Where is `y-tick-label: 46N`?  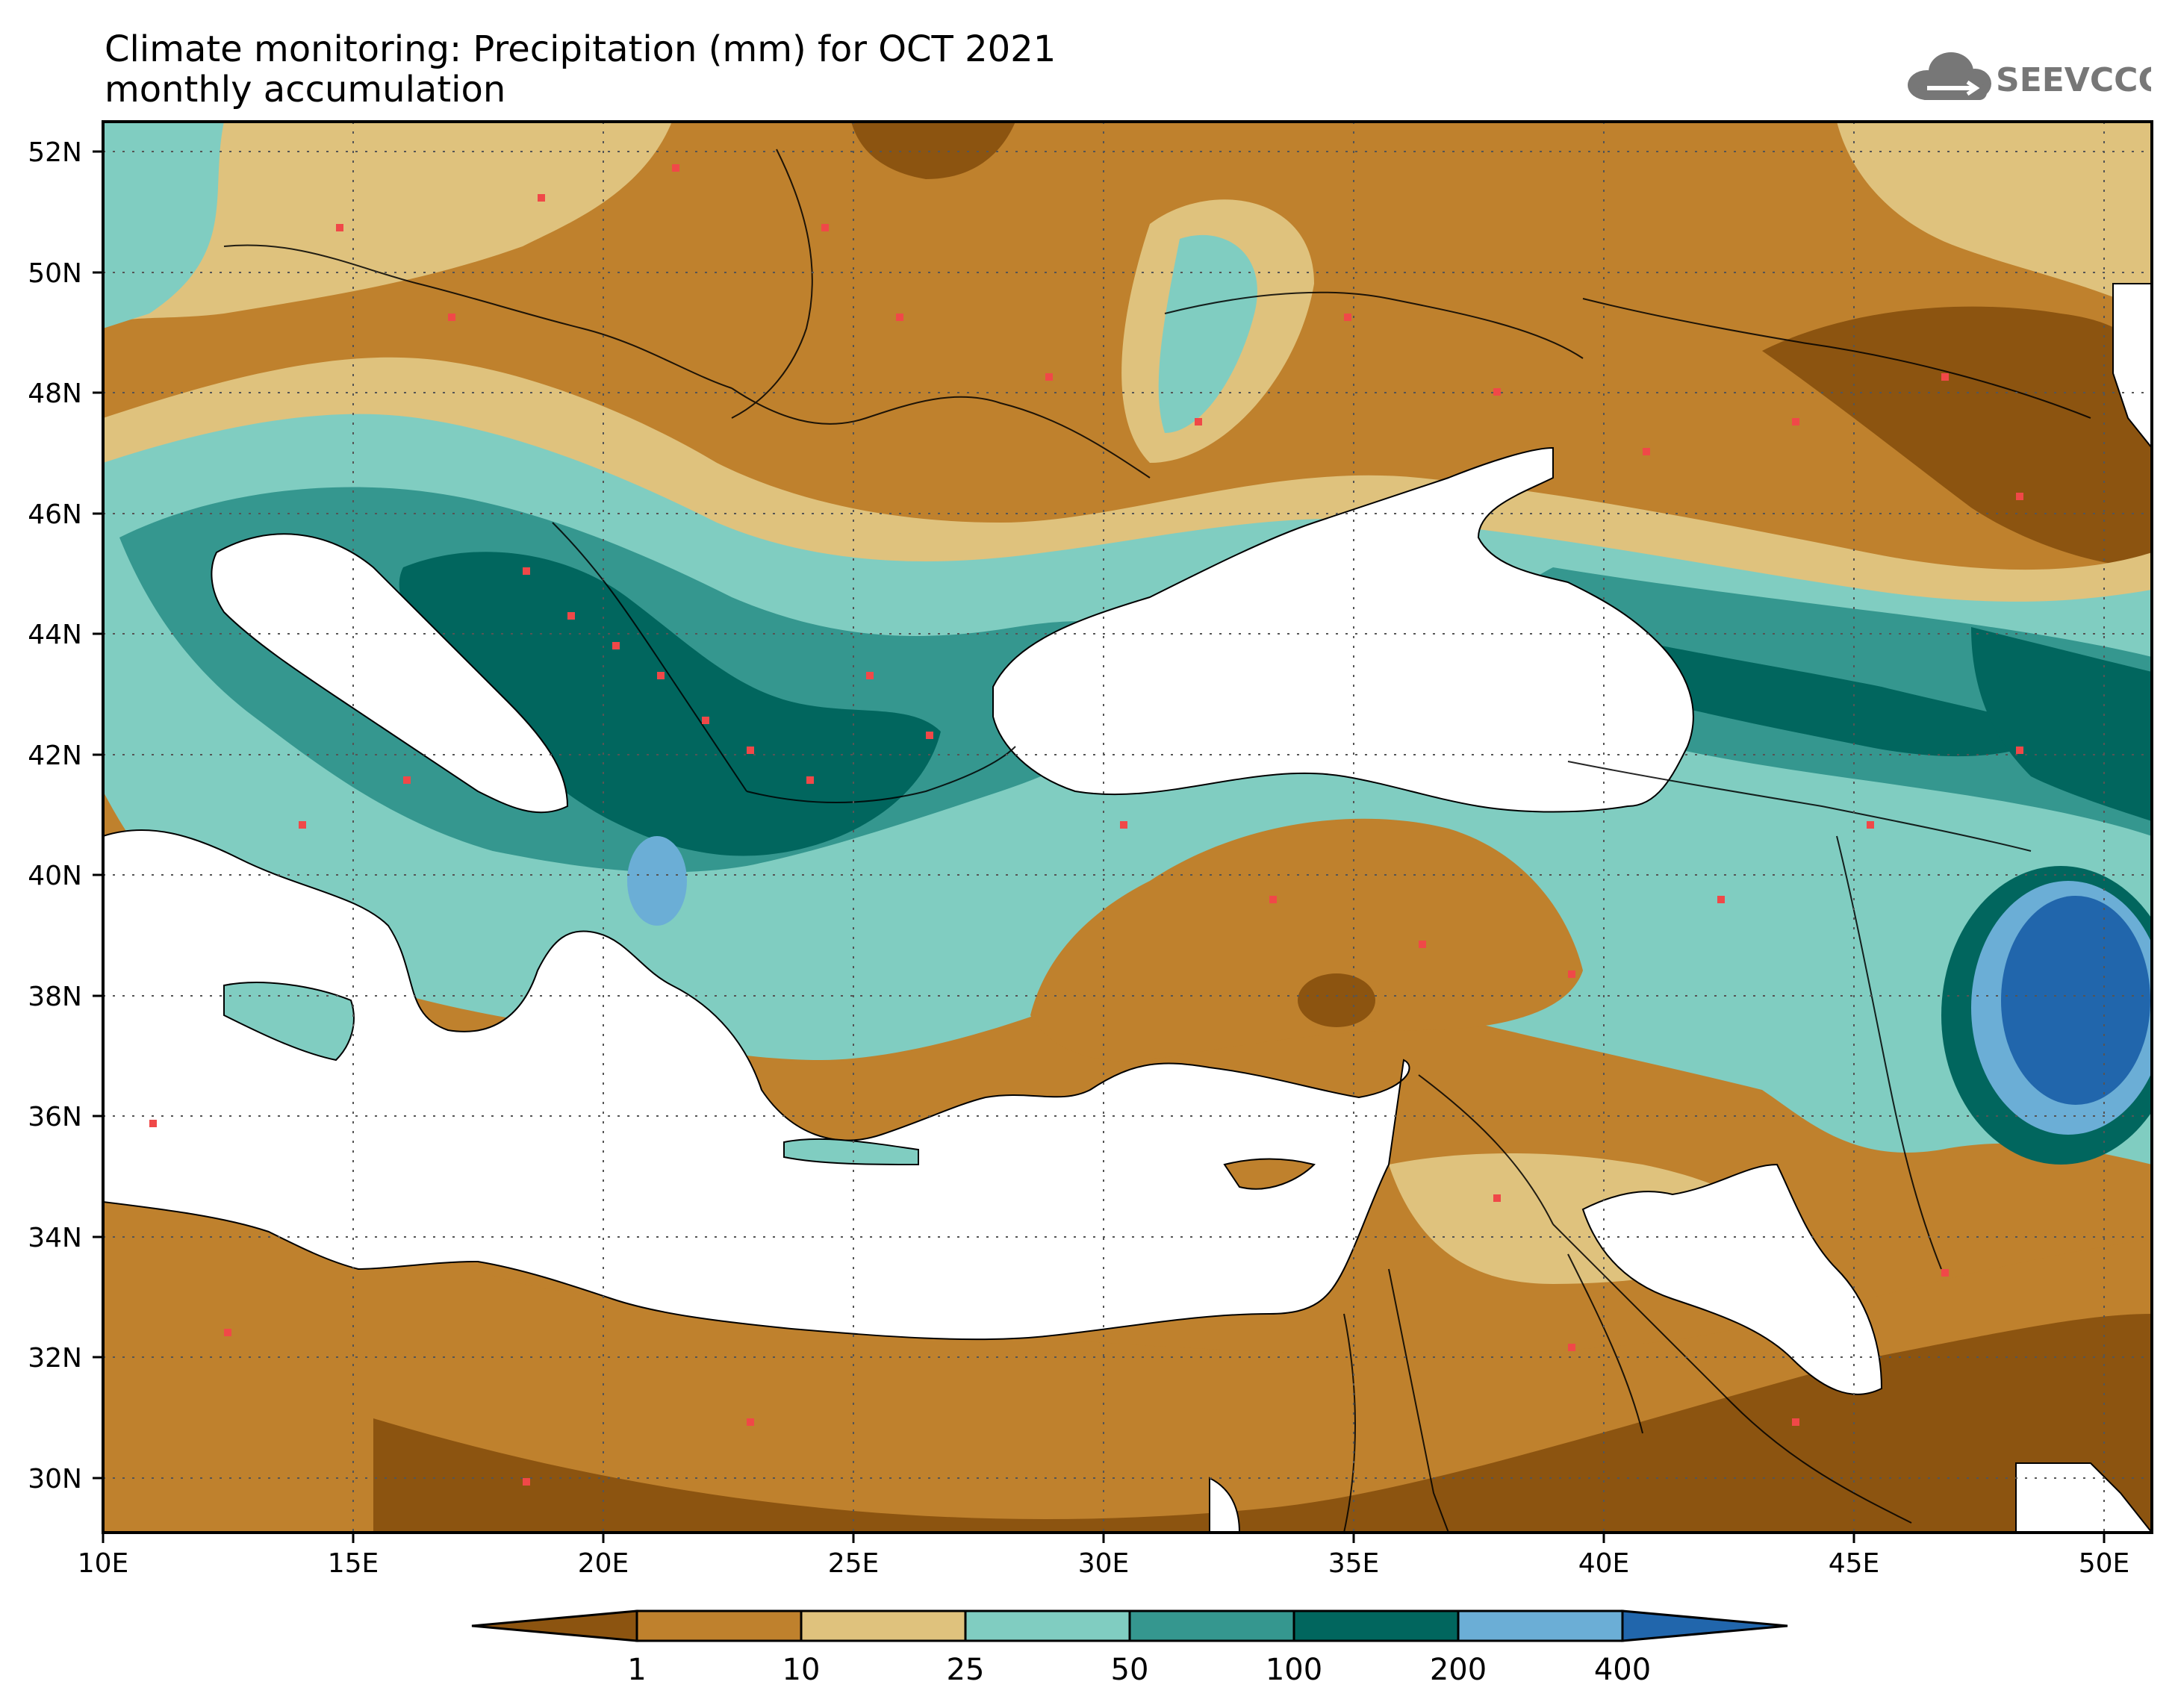
y-tick-label: 46N is located at coordinates (55, 514).